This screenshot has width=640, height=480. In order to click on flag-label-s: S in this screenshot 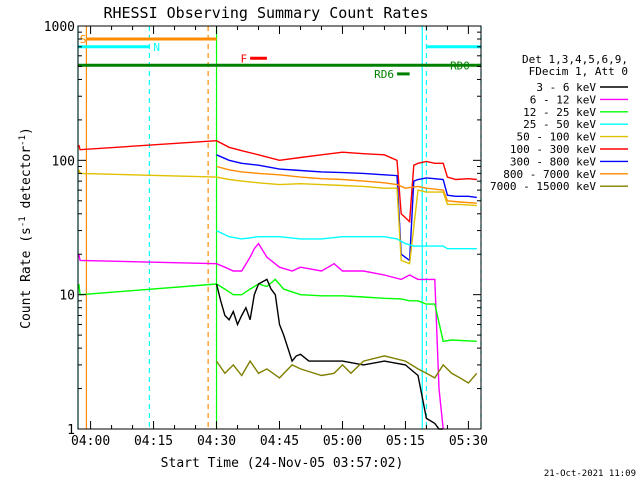, I will do `click(83, 39)`.